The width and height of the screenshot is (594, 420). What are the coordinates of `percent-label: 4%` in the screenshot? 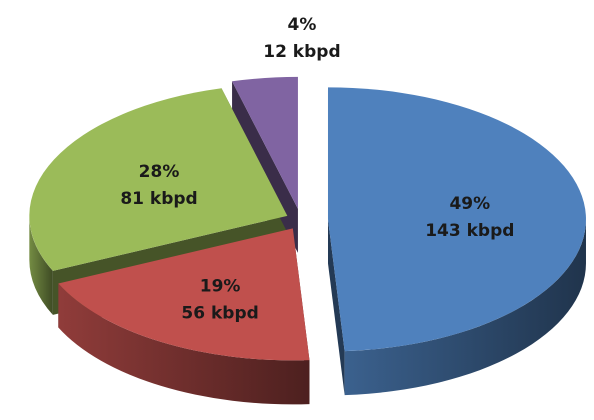 It's located at (302, 25).